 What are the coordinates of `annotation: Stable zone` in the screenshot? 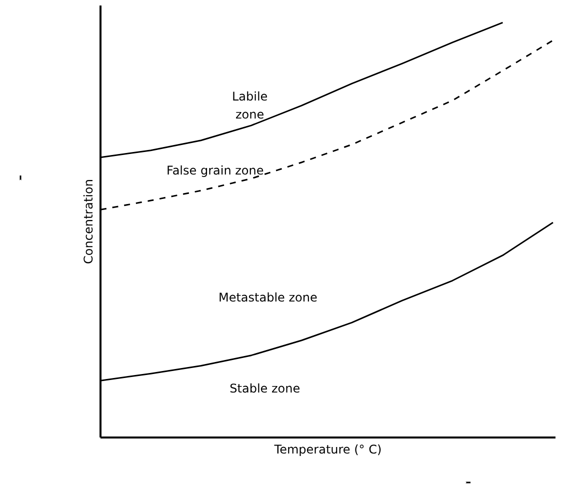 It's located at (265, 389).